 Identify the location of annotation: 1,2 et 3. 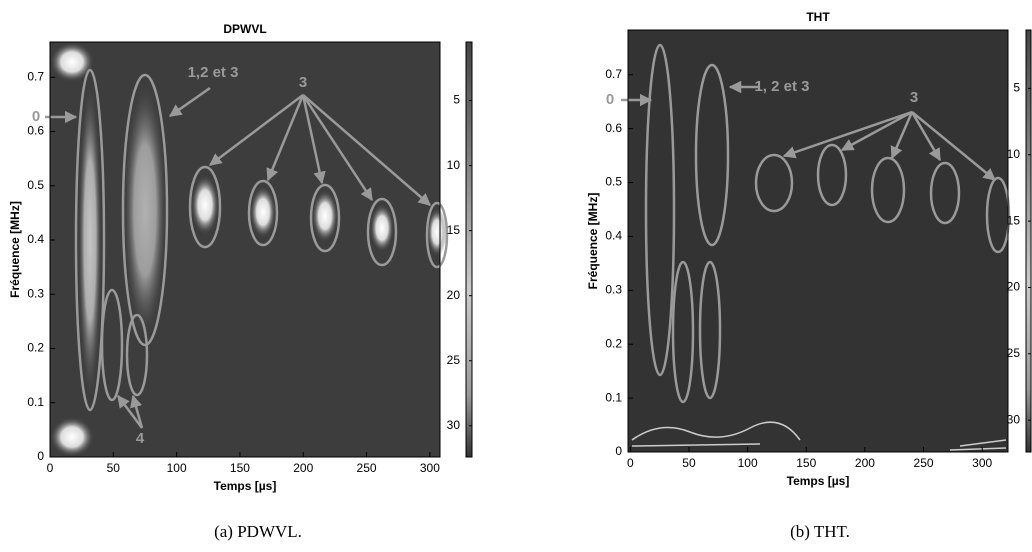
(213, 72).